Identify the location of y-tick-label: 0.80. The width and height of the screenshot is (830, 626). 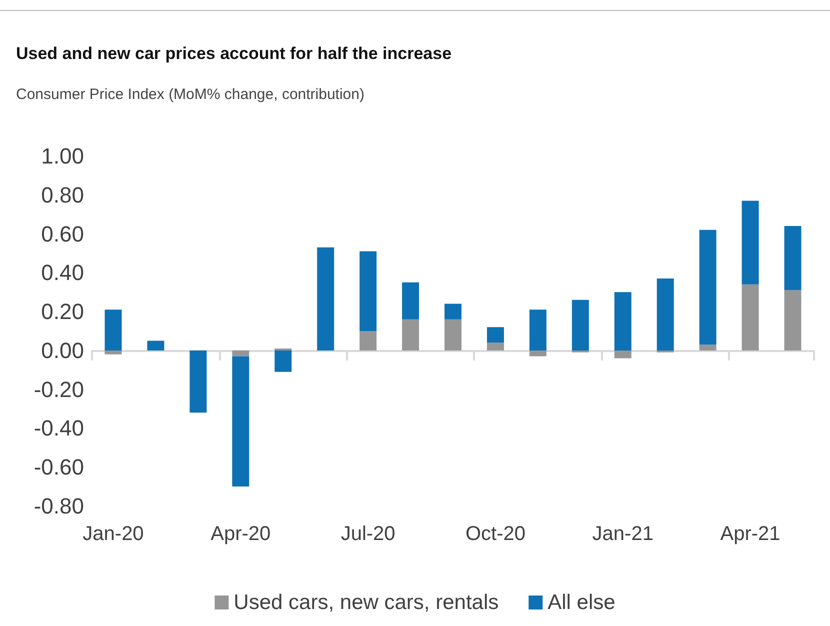
(62, 195).